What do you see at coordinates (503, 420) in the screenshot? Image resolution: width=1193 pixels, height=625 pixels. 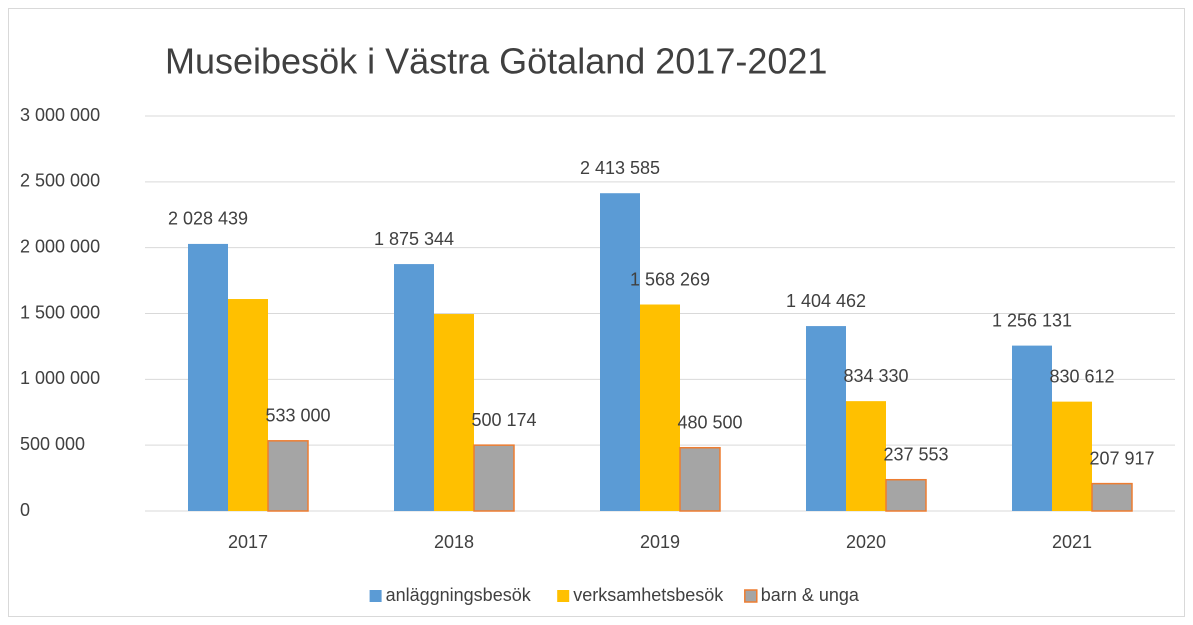 I see `data-label: 500 174` at bounding box center [503, 420].